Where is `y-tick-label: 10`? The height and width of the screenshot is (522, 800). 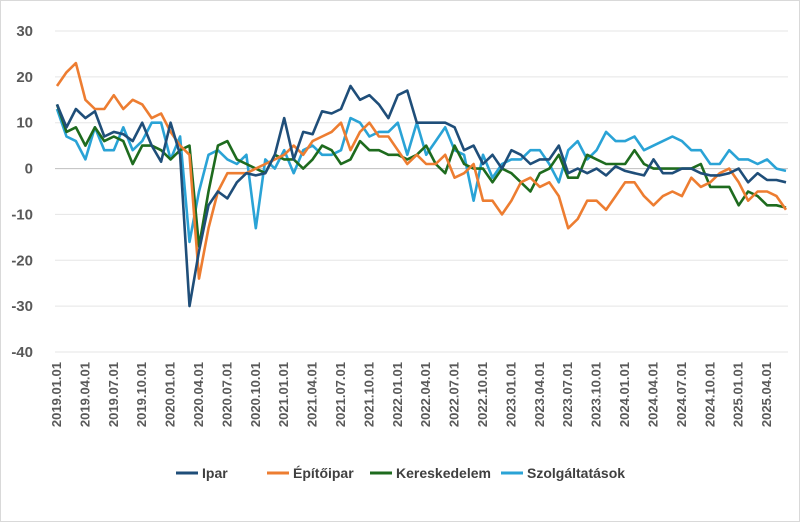
y-tick-label: 10 is located at coordinates (24, 123).